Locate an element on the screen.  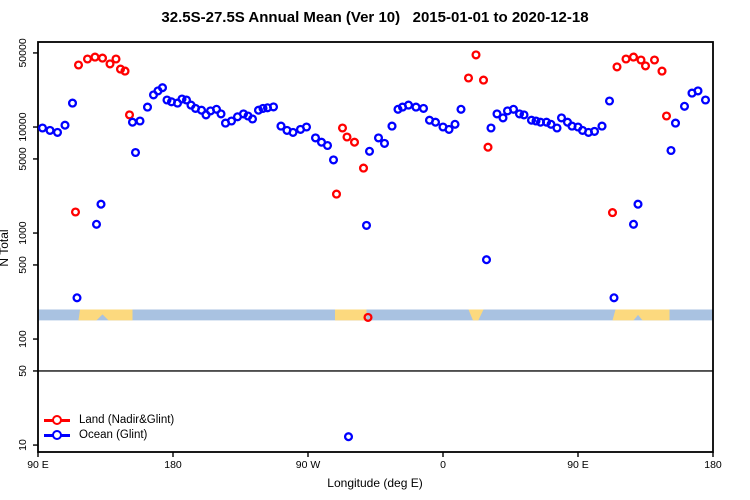
ocean-series-marker-icon is located at coordinates (57, 435).